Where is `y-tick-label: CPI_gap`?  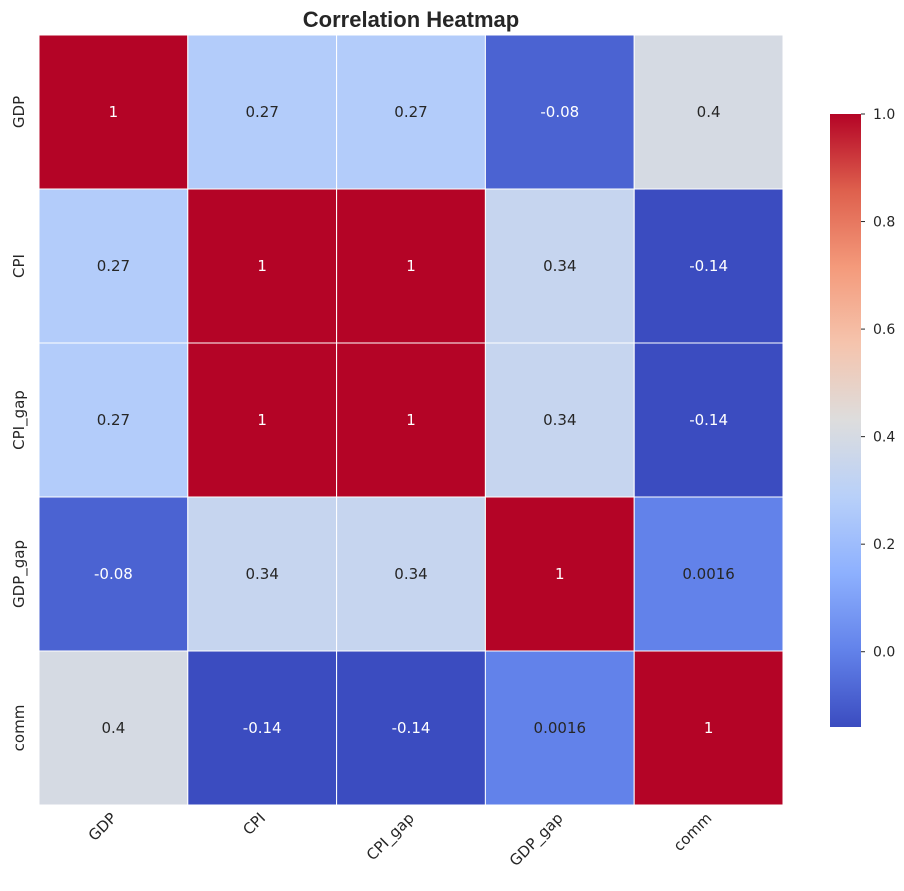 y-tick-label: CPI_gap is located at coordinates (19, 420).